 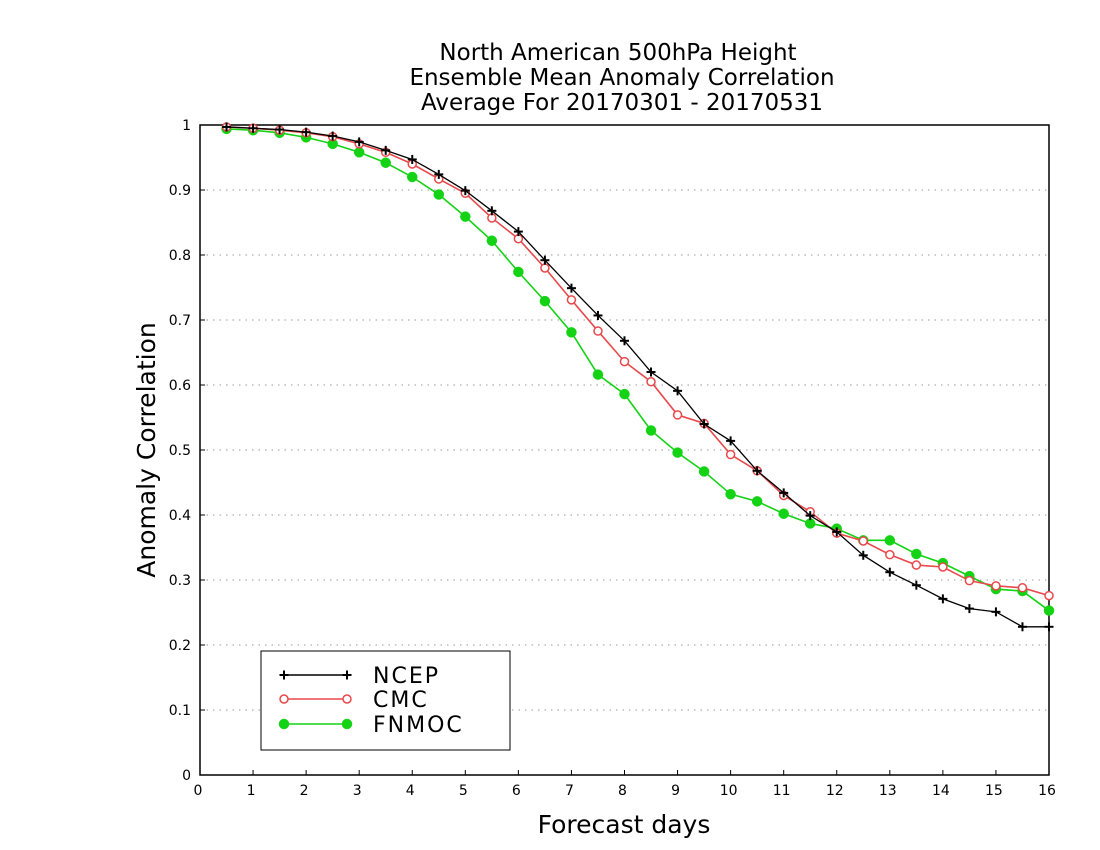 I want to click on x-tick-label: 13, so click(x=888, y=791).